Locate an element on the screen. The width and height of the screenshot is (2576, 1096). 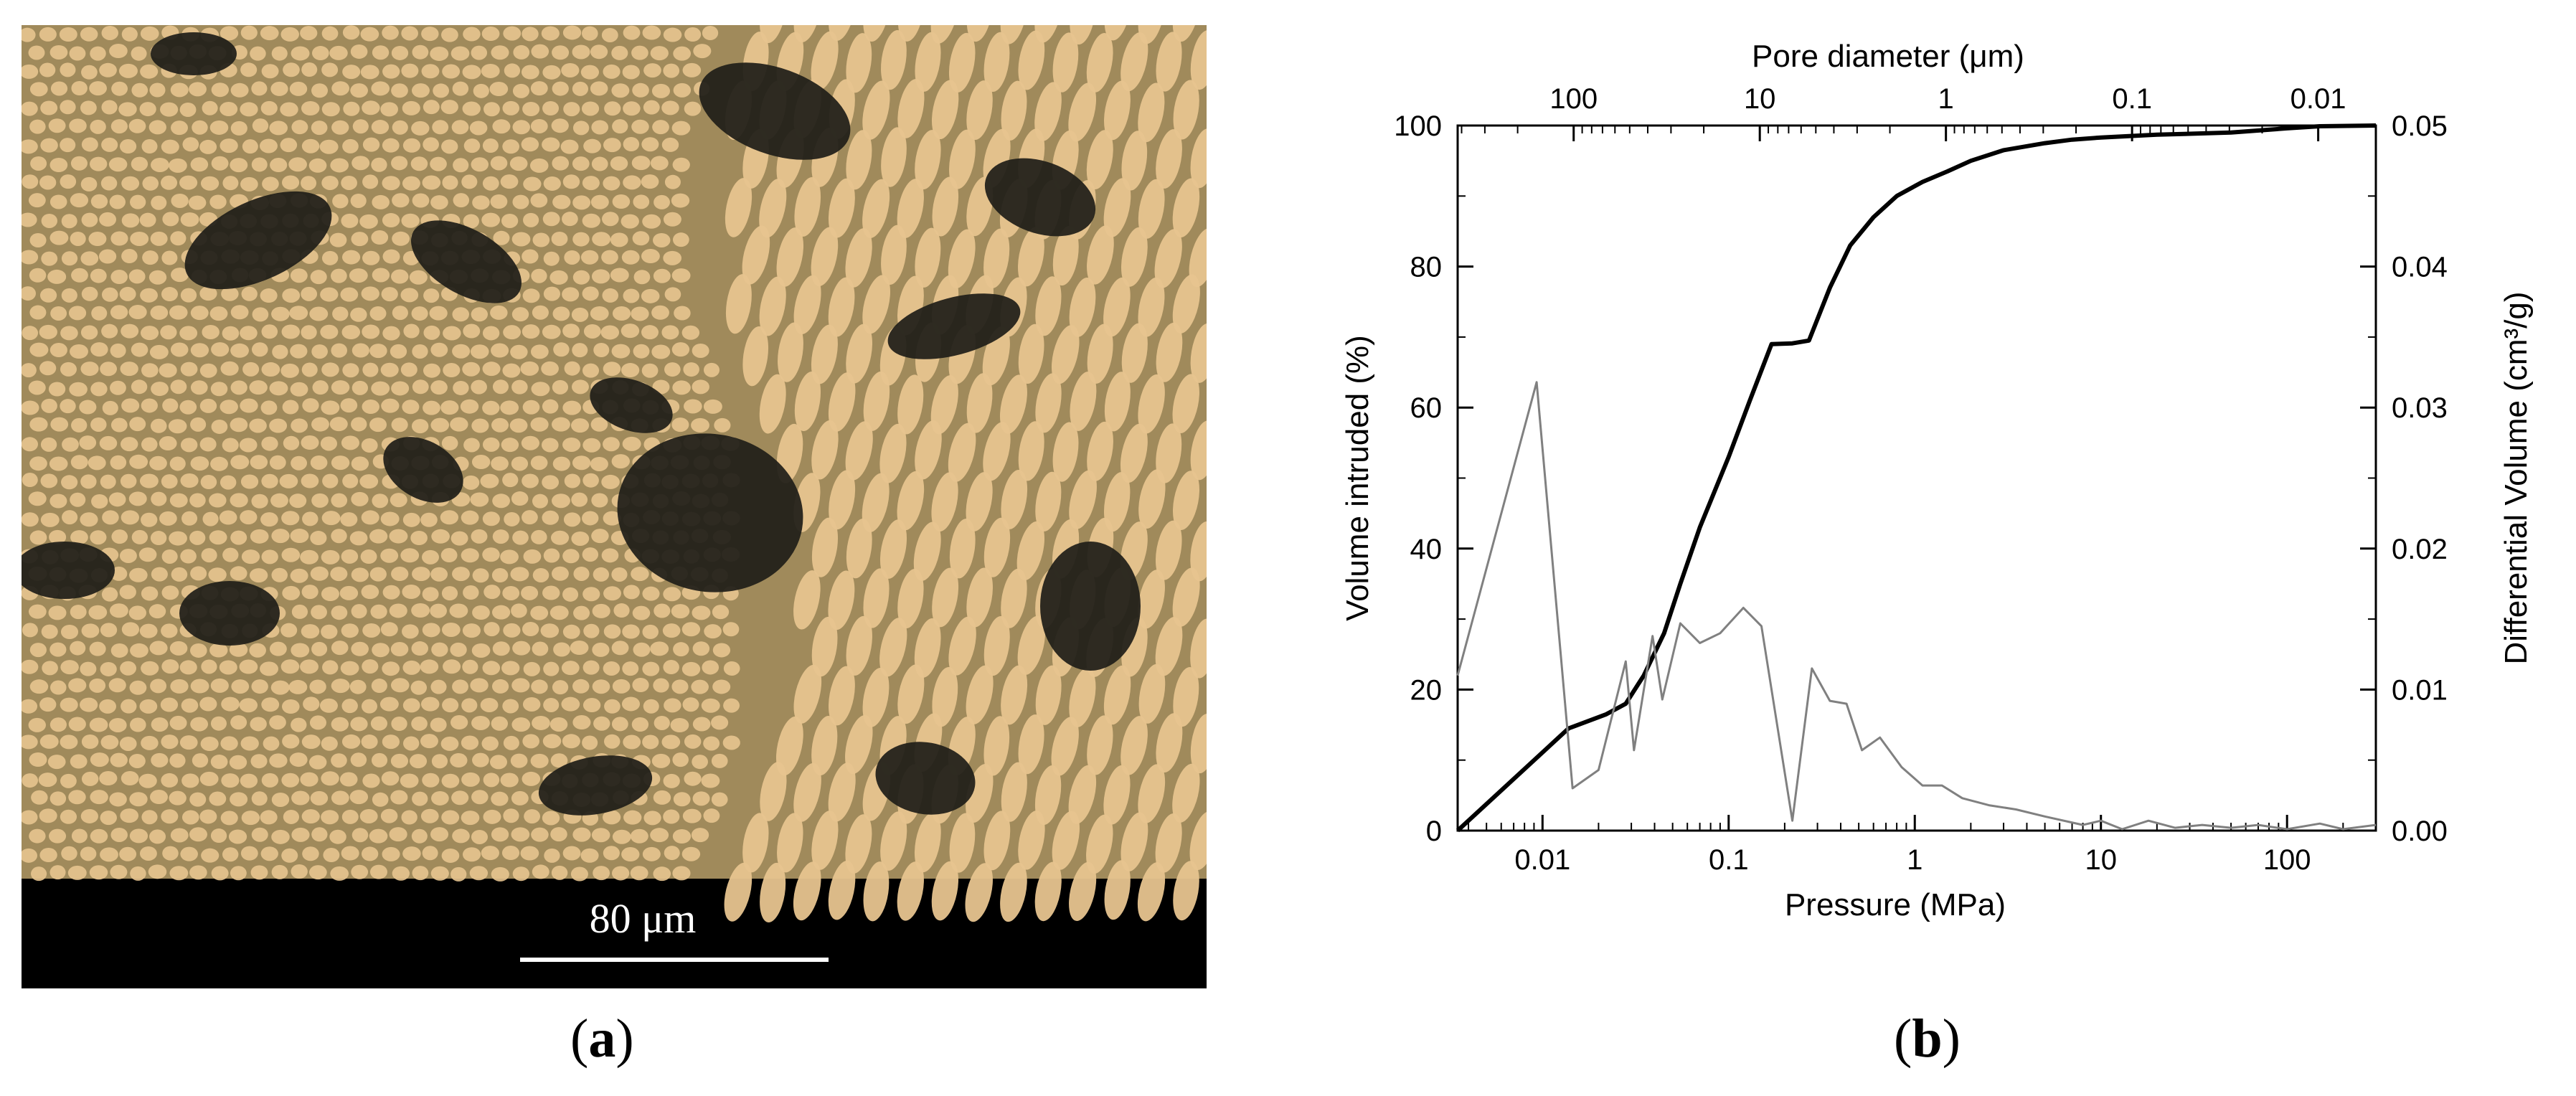
y-right-tick-label: 0.05 is located at coordinates (2420, 126).